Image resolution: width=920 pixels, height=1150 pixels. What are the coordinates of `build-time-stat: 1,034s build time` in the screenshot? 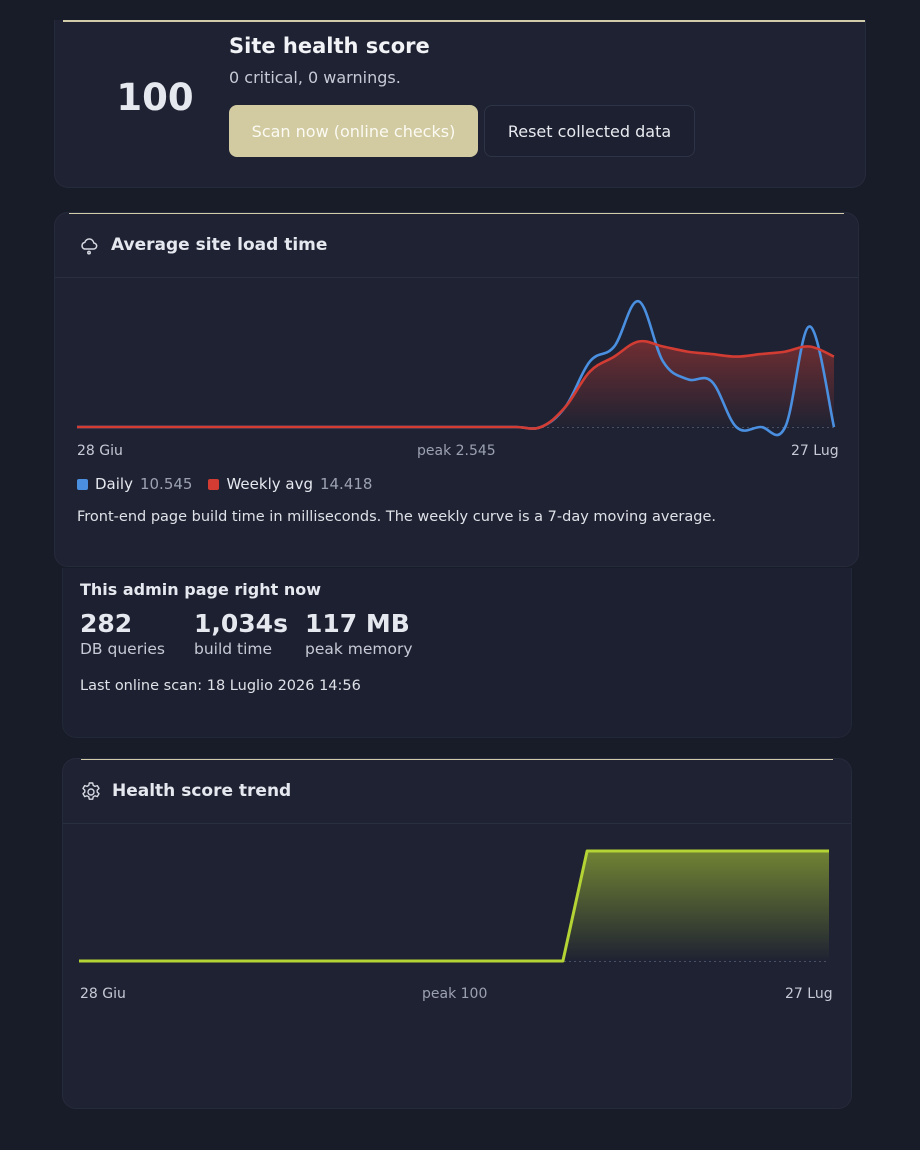 It's located at (241, 633).